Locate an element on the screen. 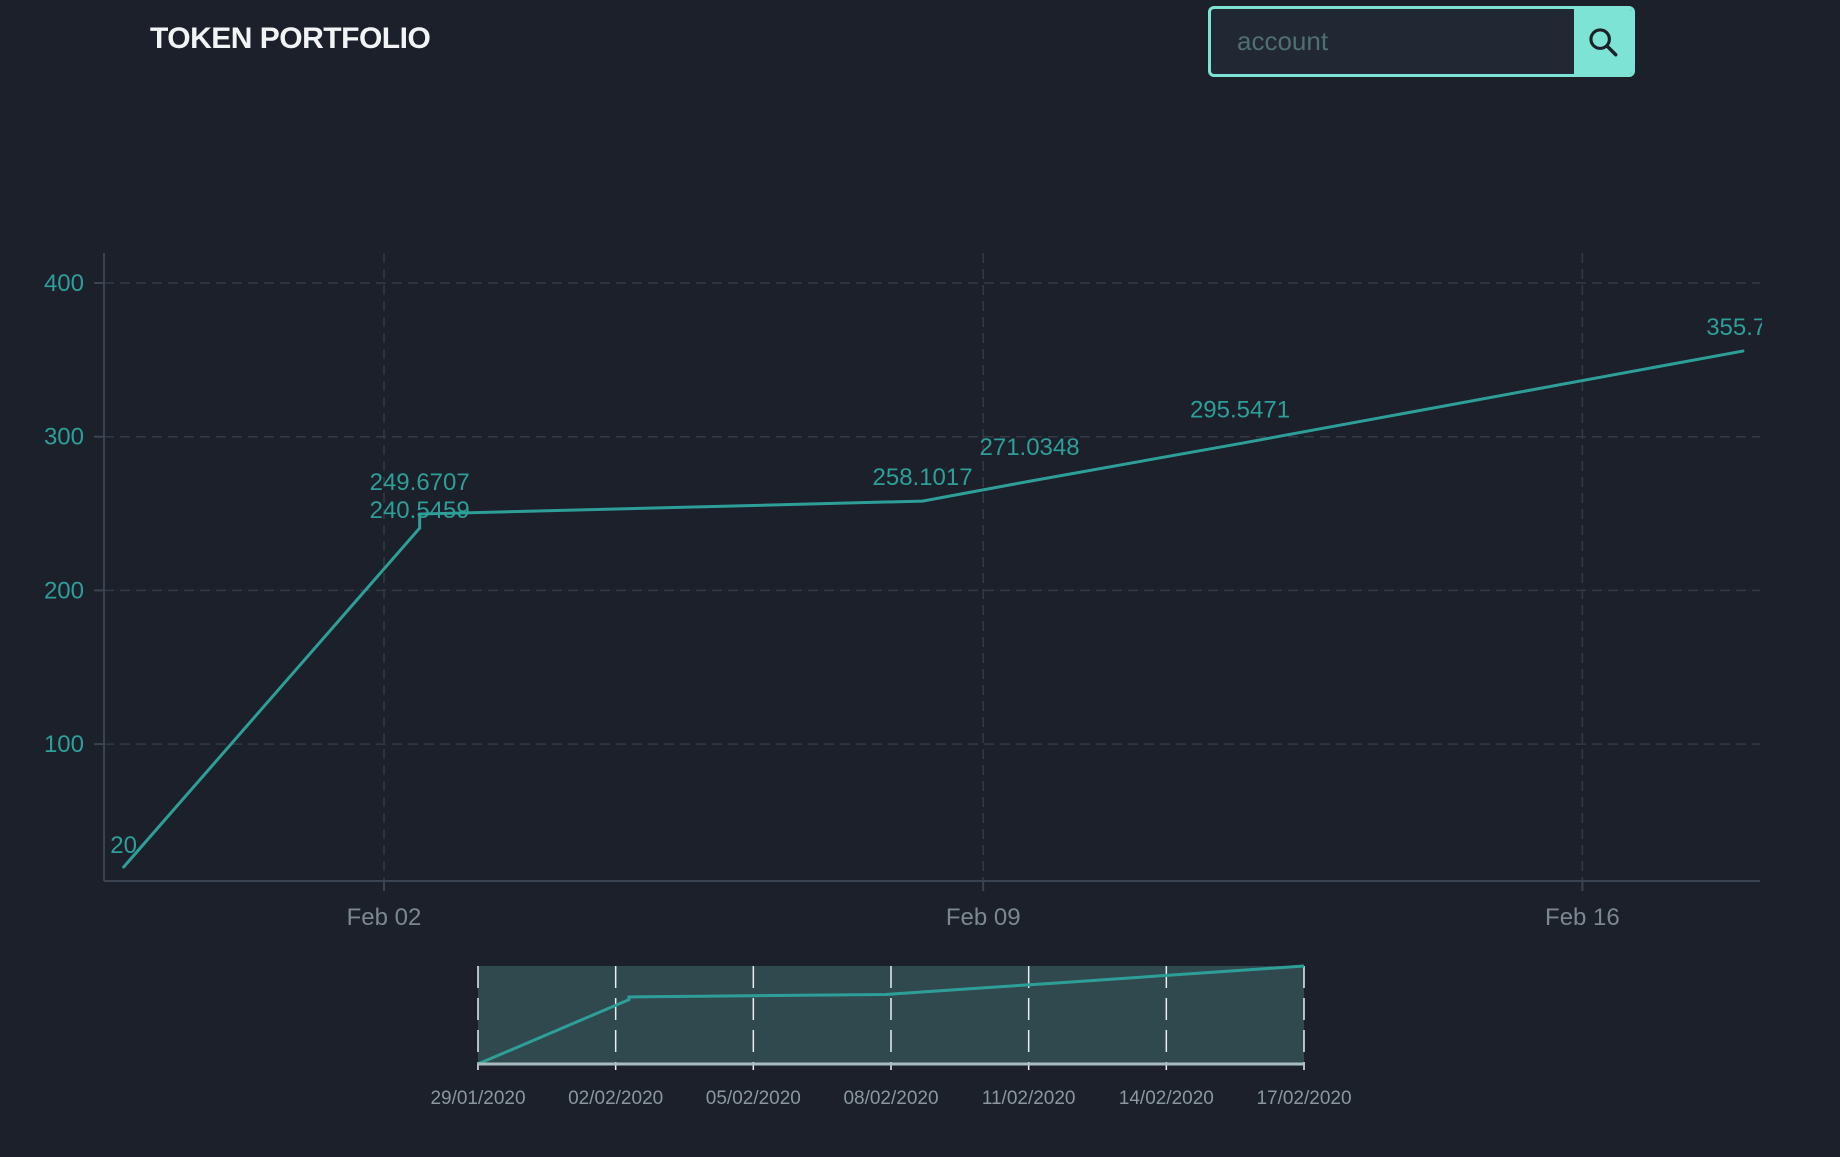 The image size is (1840, 1157). navigator-tick-label: 17/02/2020 is located at coordinates (1303, 1098).